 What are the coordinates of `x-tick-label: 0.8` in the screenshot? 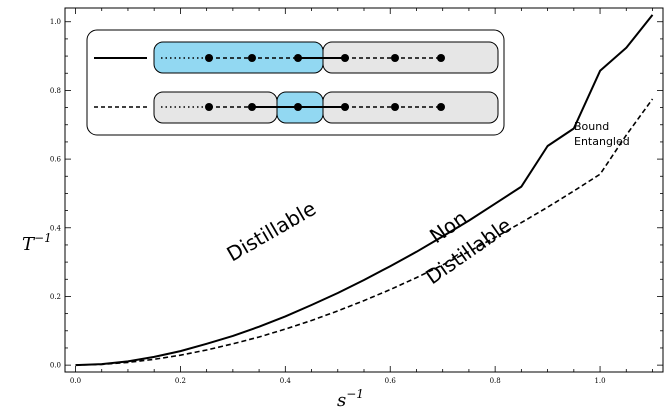 It's located at (495, 381).